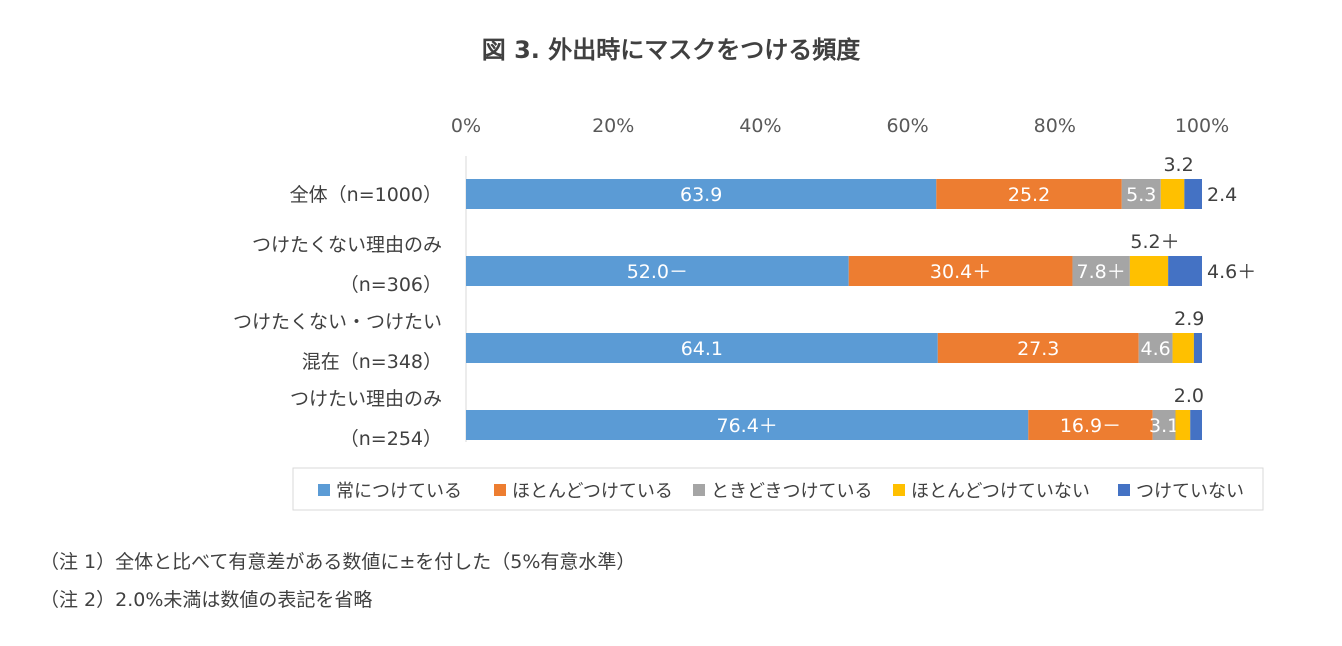 Image resolution: width=1342 pixels, height=646 pixels. What do you see at coordinates (671, 50) in the screenshot?
I see `chart-title: 図 3. 外出時にマスクをつける頻度` at bounding box center [671, 50].